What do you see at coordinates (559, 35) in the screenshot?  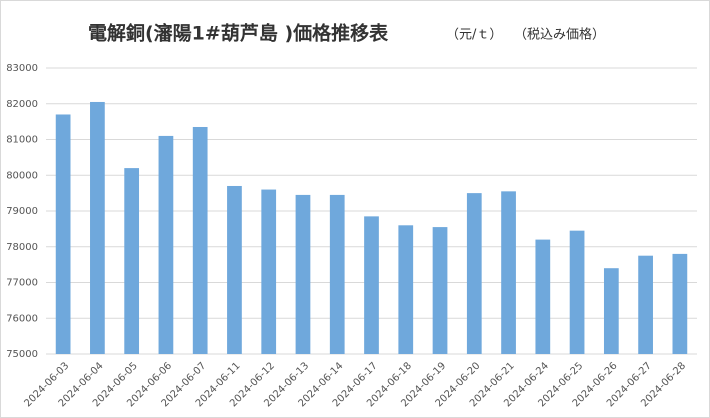 I see `annotation: （税込み価格）` at bounding box center [559, 35].